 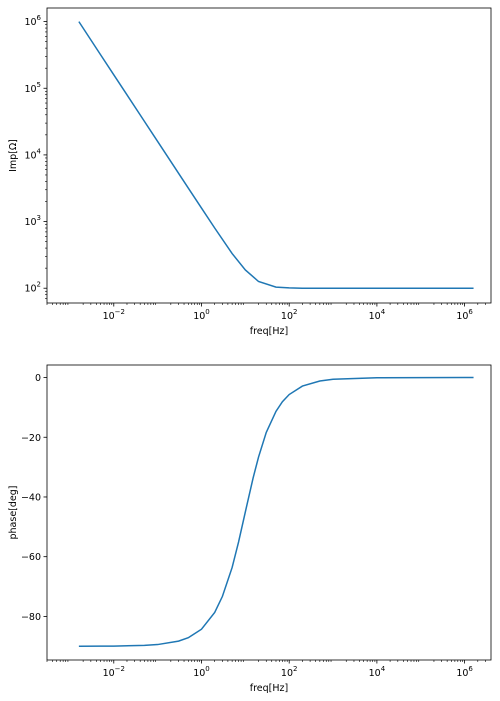 I want to click on y-tick-label: 10⁴, so click(x=32, y=154).